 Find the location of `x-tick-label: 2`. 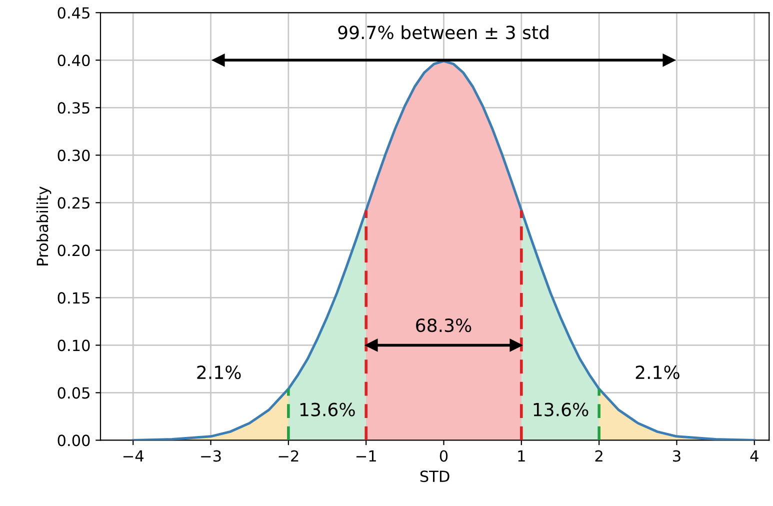

x-tick-label: 2 is located at coordinates (598, 456).